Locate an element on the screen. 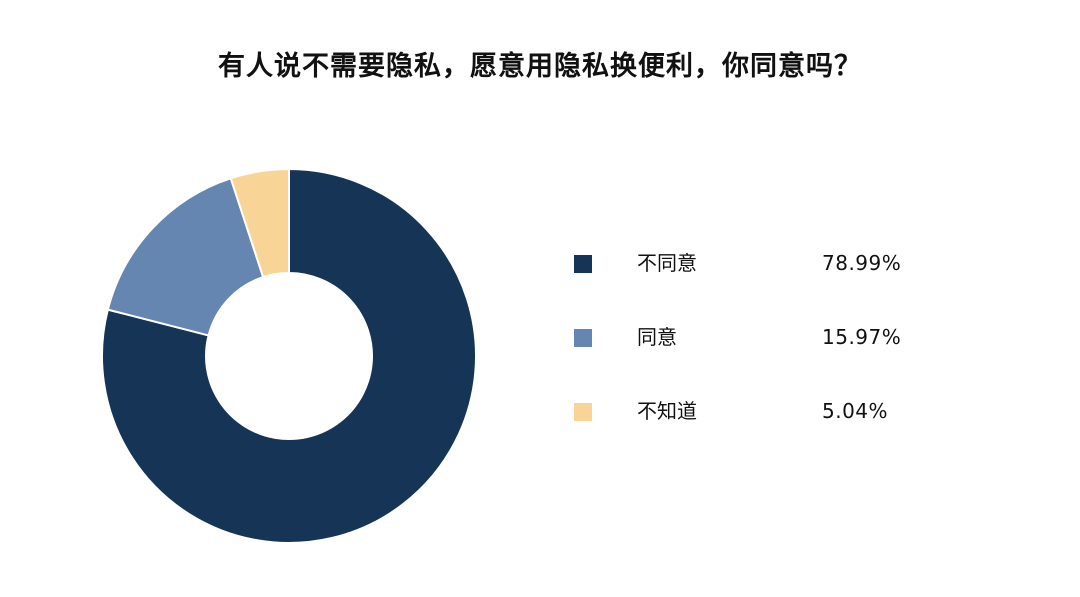 This screenshot has height=597, width=1080. chart-title: 有人说不需要隐私，愿意用隐私换便利，你同意吗？ is located at coordinates (540, 66).